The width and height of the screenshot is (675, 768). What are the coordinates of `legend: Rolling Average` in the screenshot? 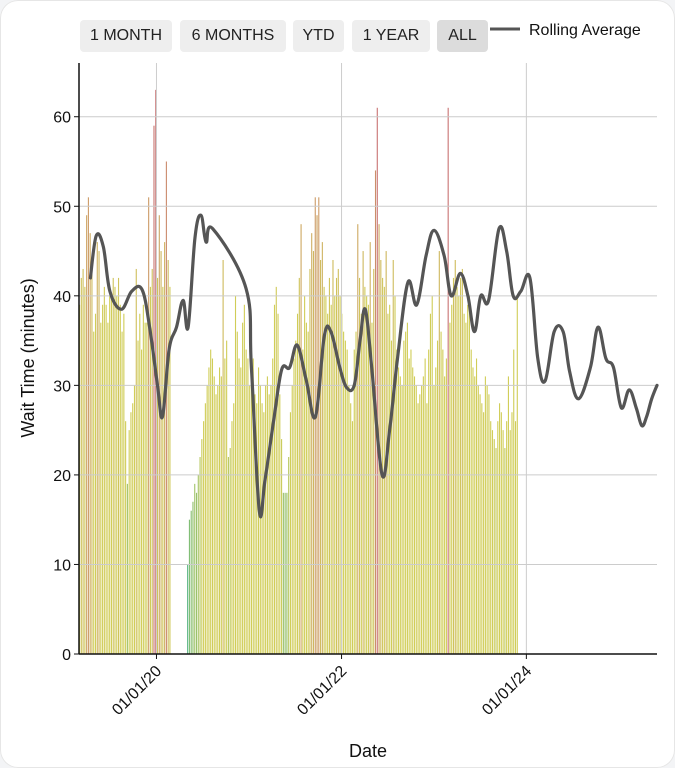 It's located at (565, 30).